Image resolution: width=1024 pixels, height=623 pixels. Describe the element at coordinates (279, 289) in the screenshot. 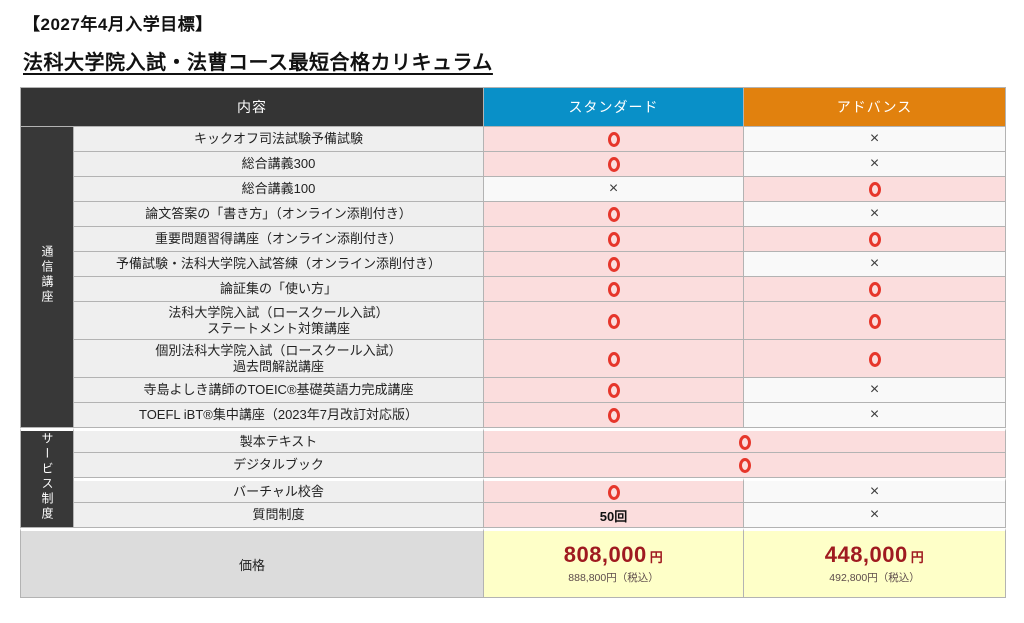

I see `course-label: 論証集の「使い方」` at that location.